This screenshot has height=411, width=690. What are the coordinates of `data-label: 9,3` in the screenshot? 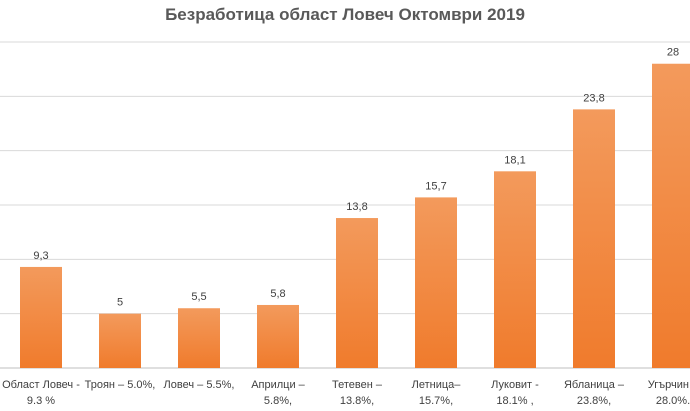 It's located at (40, 256).